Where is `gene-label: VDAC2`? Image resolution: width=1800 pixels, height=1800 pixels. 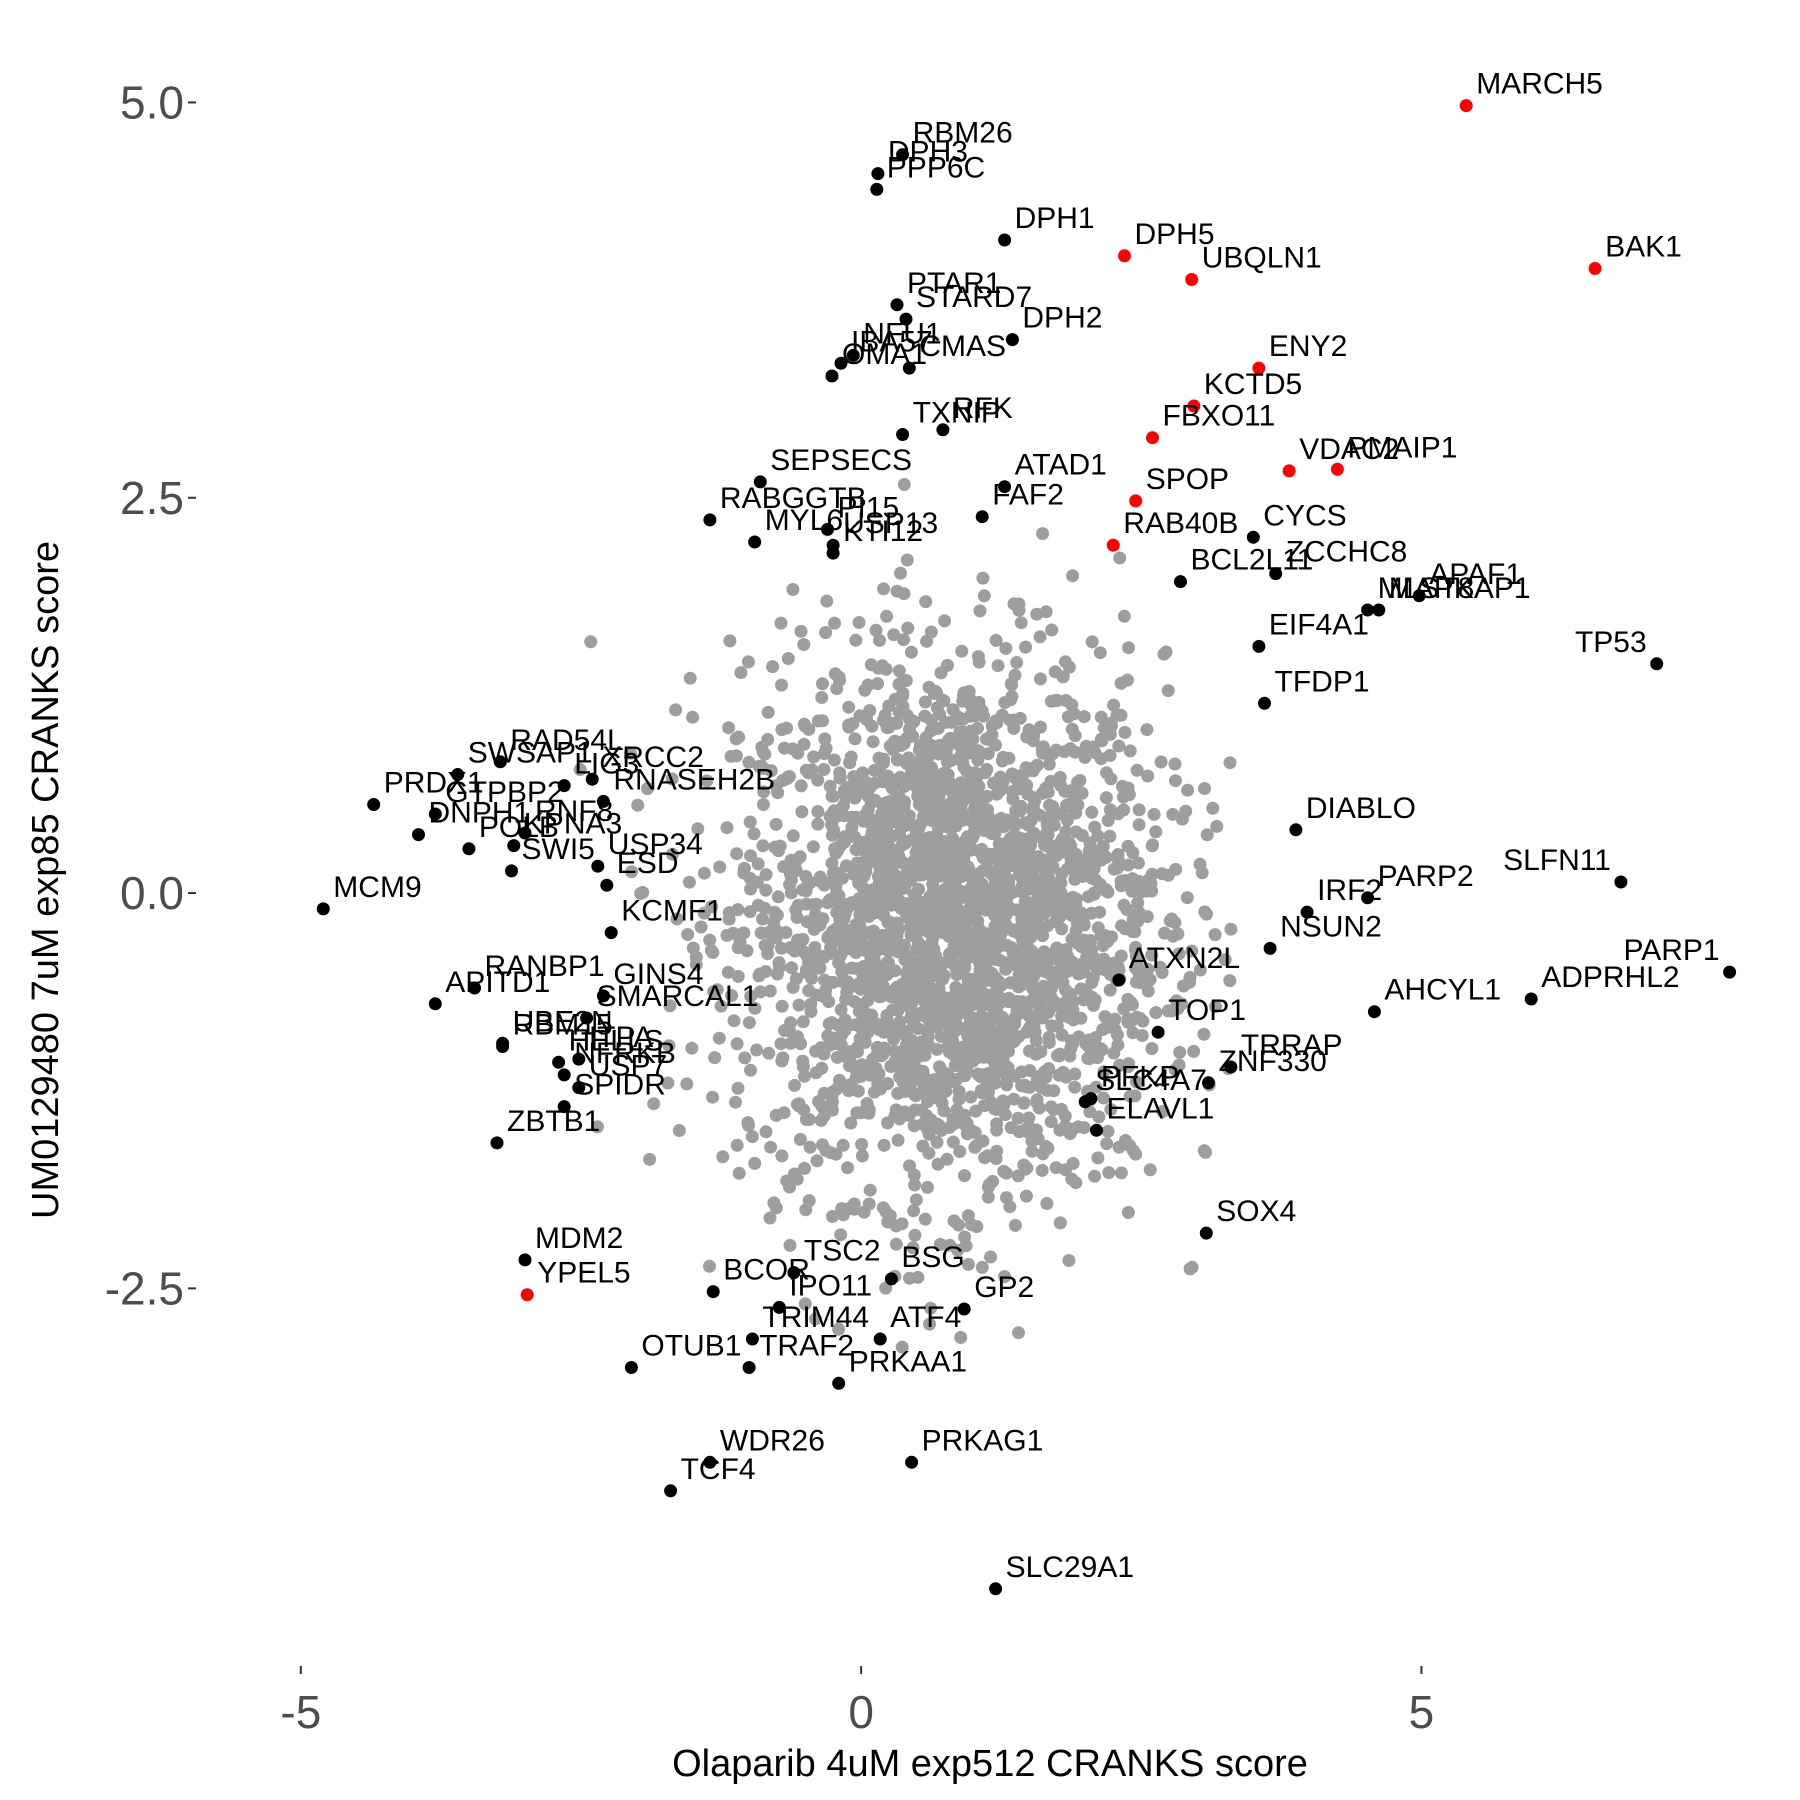
gene-label: VDAC2 is located at coordinates (1349, 449).